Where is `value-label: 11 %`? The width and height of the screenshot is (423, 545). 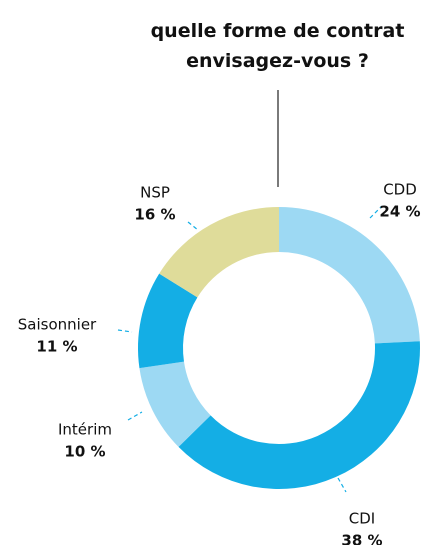
value-label: 11 % is located at coordinates (56, 347).